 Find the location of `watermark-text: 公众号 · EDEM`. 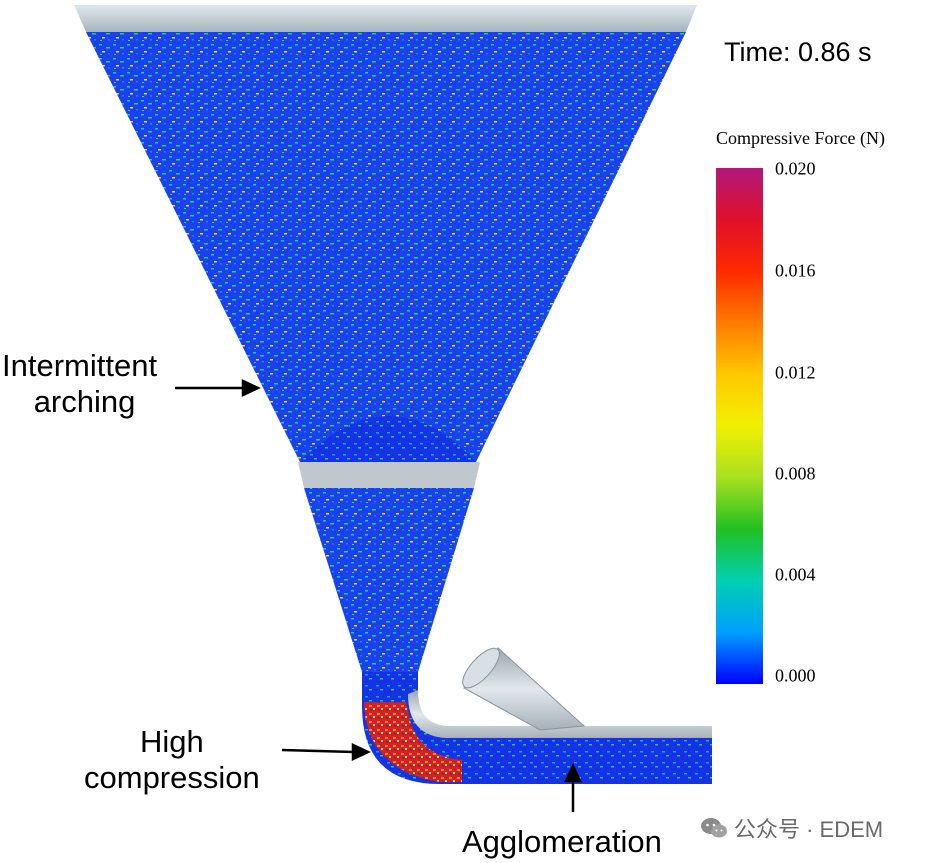

watermark-text: 公众号 · EDEM is located at coordinates (809, 829).